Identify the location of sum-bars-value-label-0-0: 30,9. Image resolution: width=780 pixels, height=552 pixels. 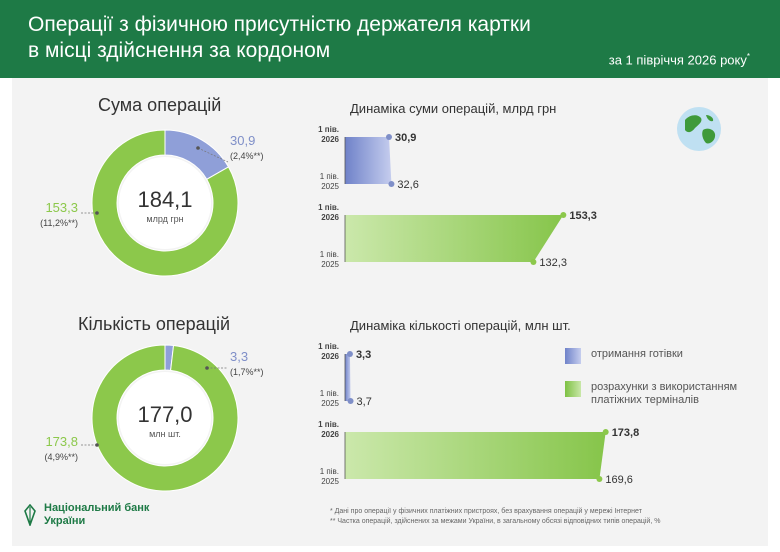
(405, 138).